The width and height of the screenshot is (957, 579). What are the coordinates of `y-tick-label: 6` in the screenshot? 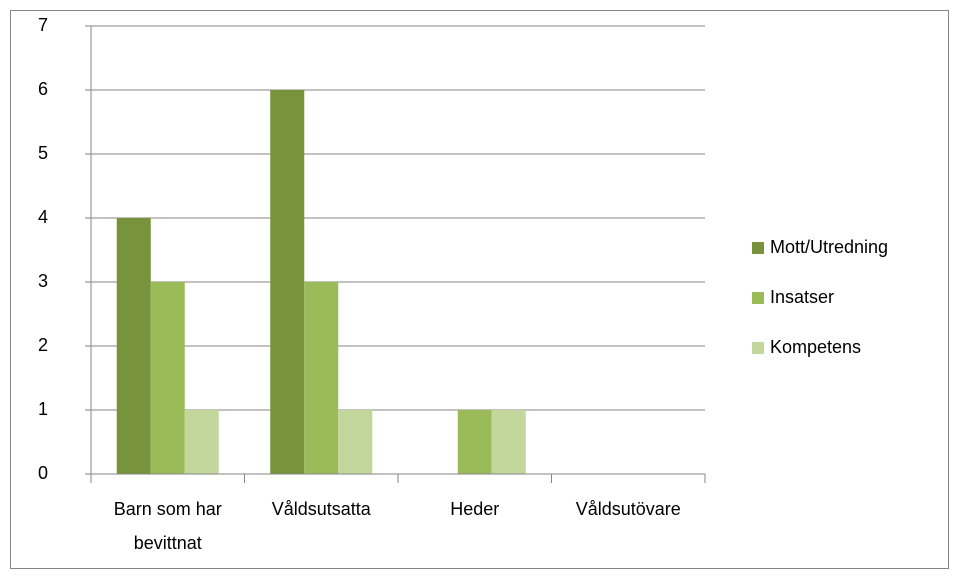 It's located at (43, 89).